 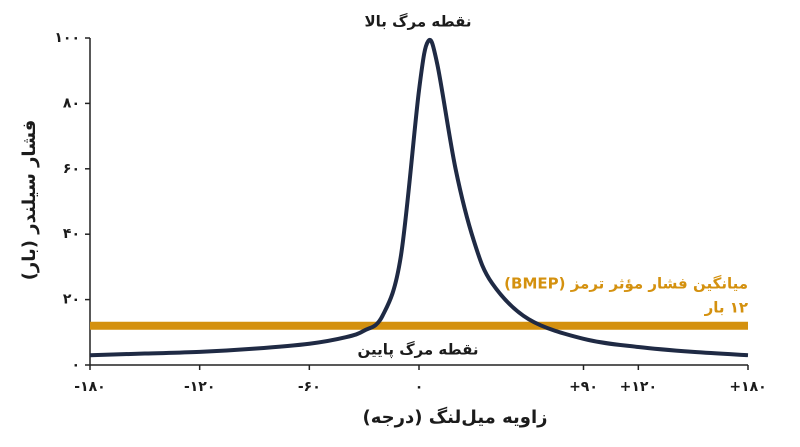 What do you see at coordinates (455, 417) in the screenshot?
I see `x-axis-label: زاویه میل‌لنگ (درجه)` at bounding box center [455, 417].